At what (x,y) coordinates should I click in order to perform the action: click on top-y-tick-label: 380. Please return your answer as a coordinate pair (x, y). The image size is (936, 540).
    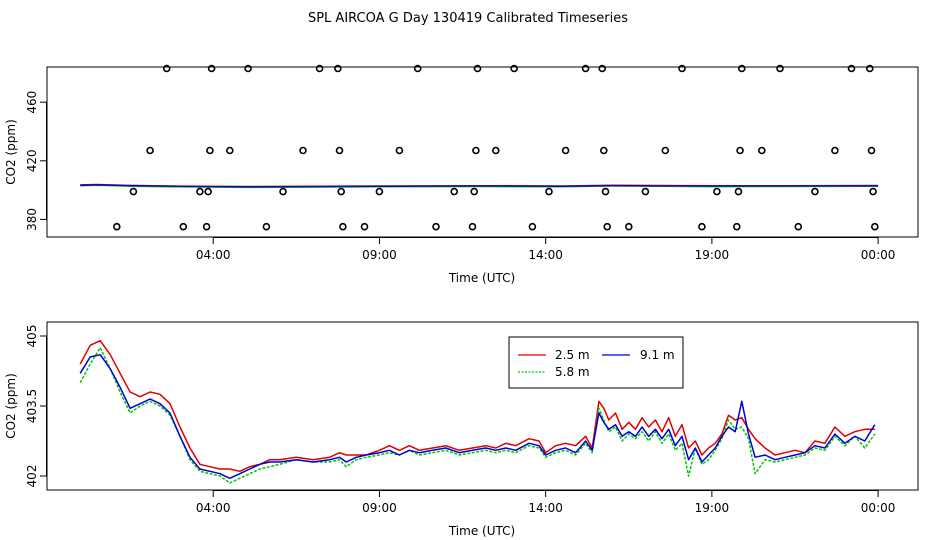
    Looking at the image, I should click on (32, 219).